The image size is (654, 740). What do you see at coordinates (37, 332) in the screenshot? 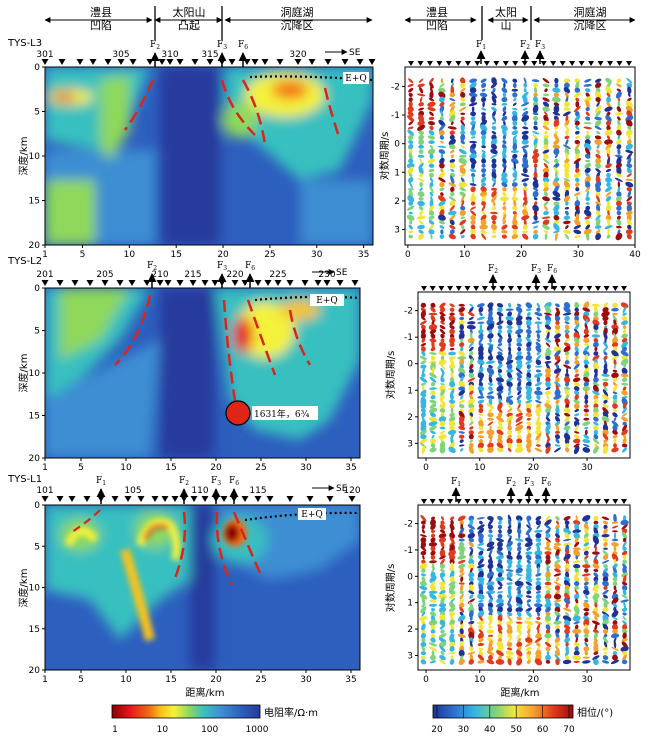
I see `y-tick-label: 5` at bounding box center [37, 332].